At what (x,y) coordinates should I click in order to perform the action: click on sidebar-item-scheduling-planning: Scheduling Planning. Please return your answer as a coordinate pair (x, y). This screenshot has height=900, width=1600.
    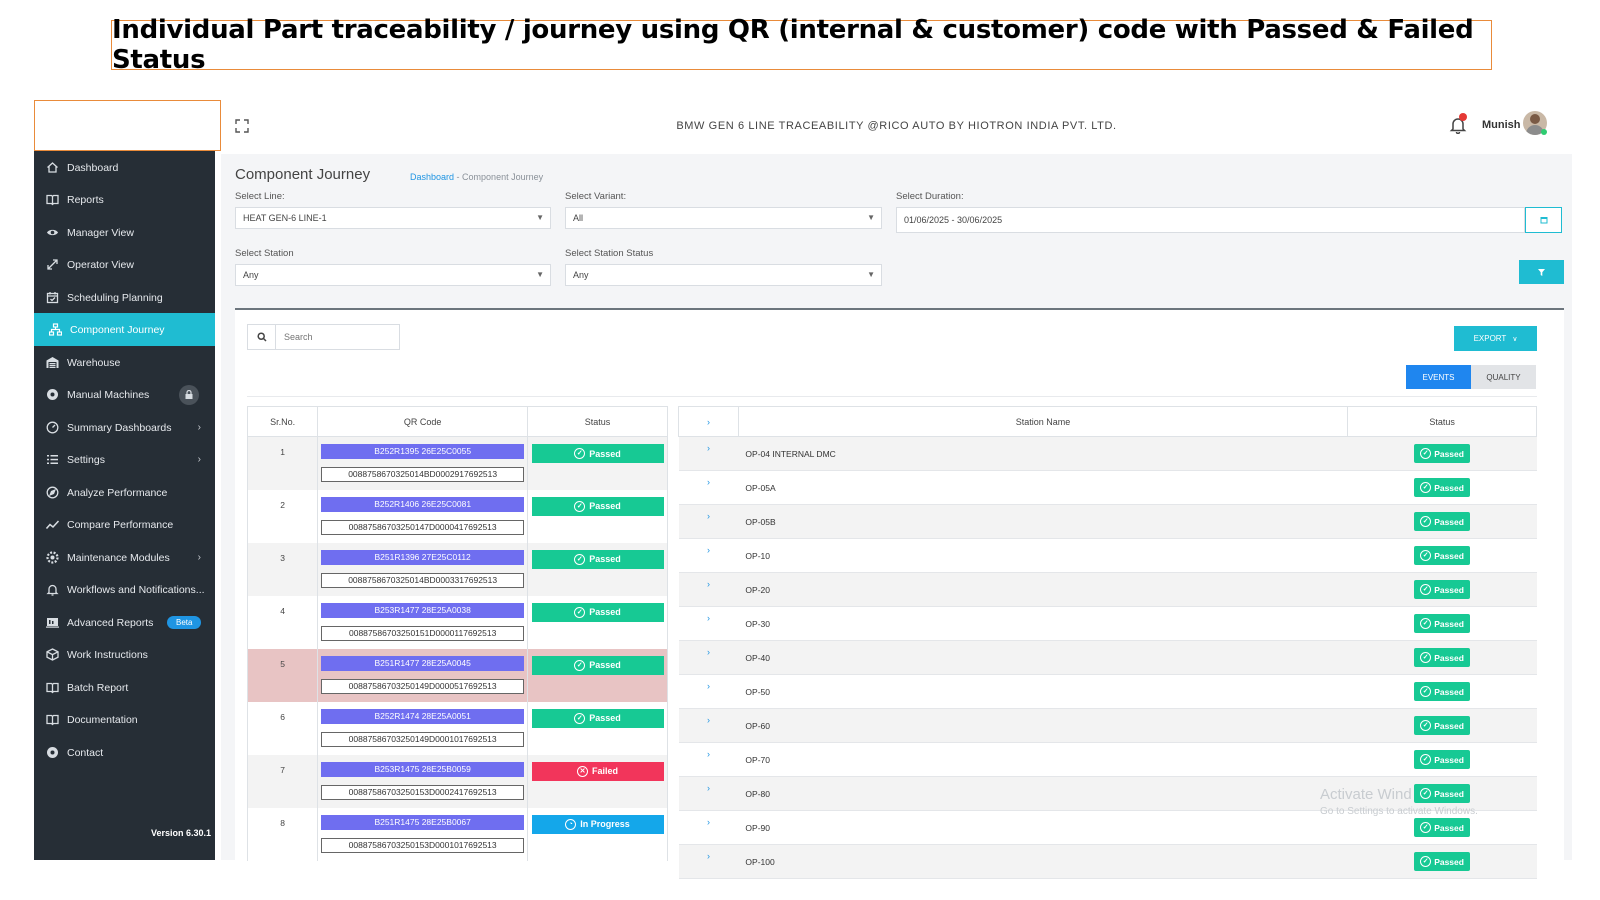
    Looking at the image, I should click on (124, 297).